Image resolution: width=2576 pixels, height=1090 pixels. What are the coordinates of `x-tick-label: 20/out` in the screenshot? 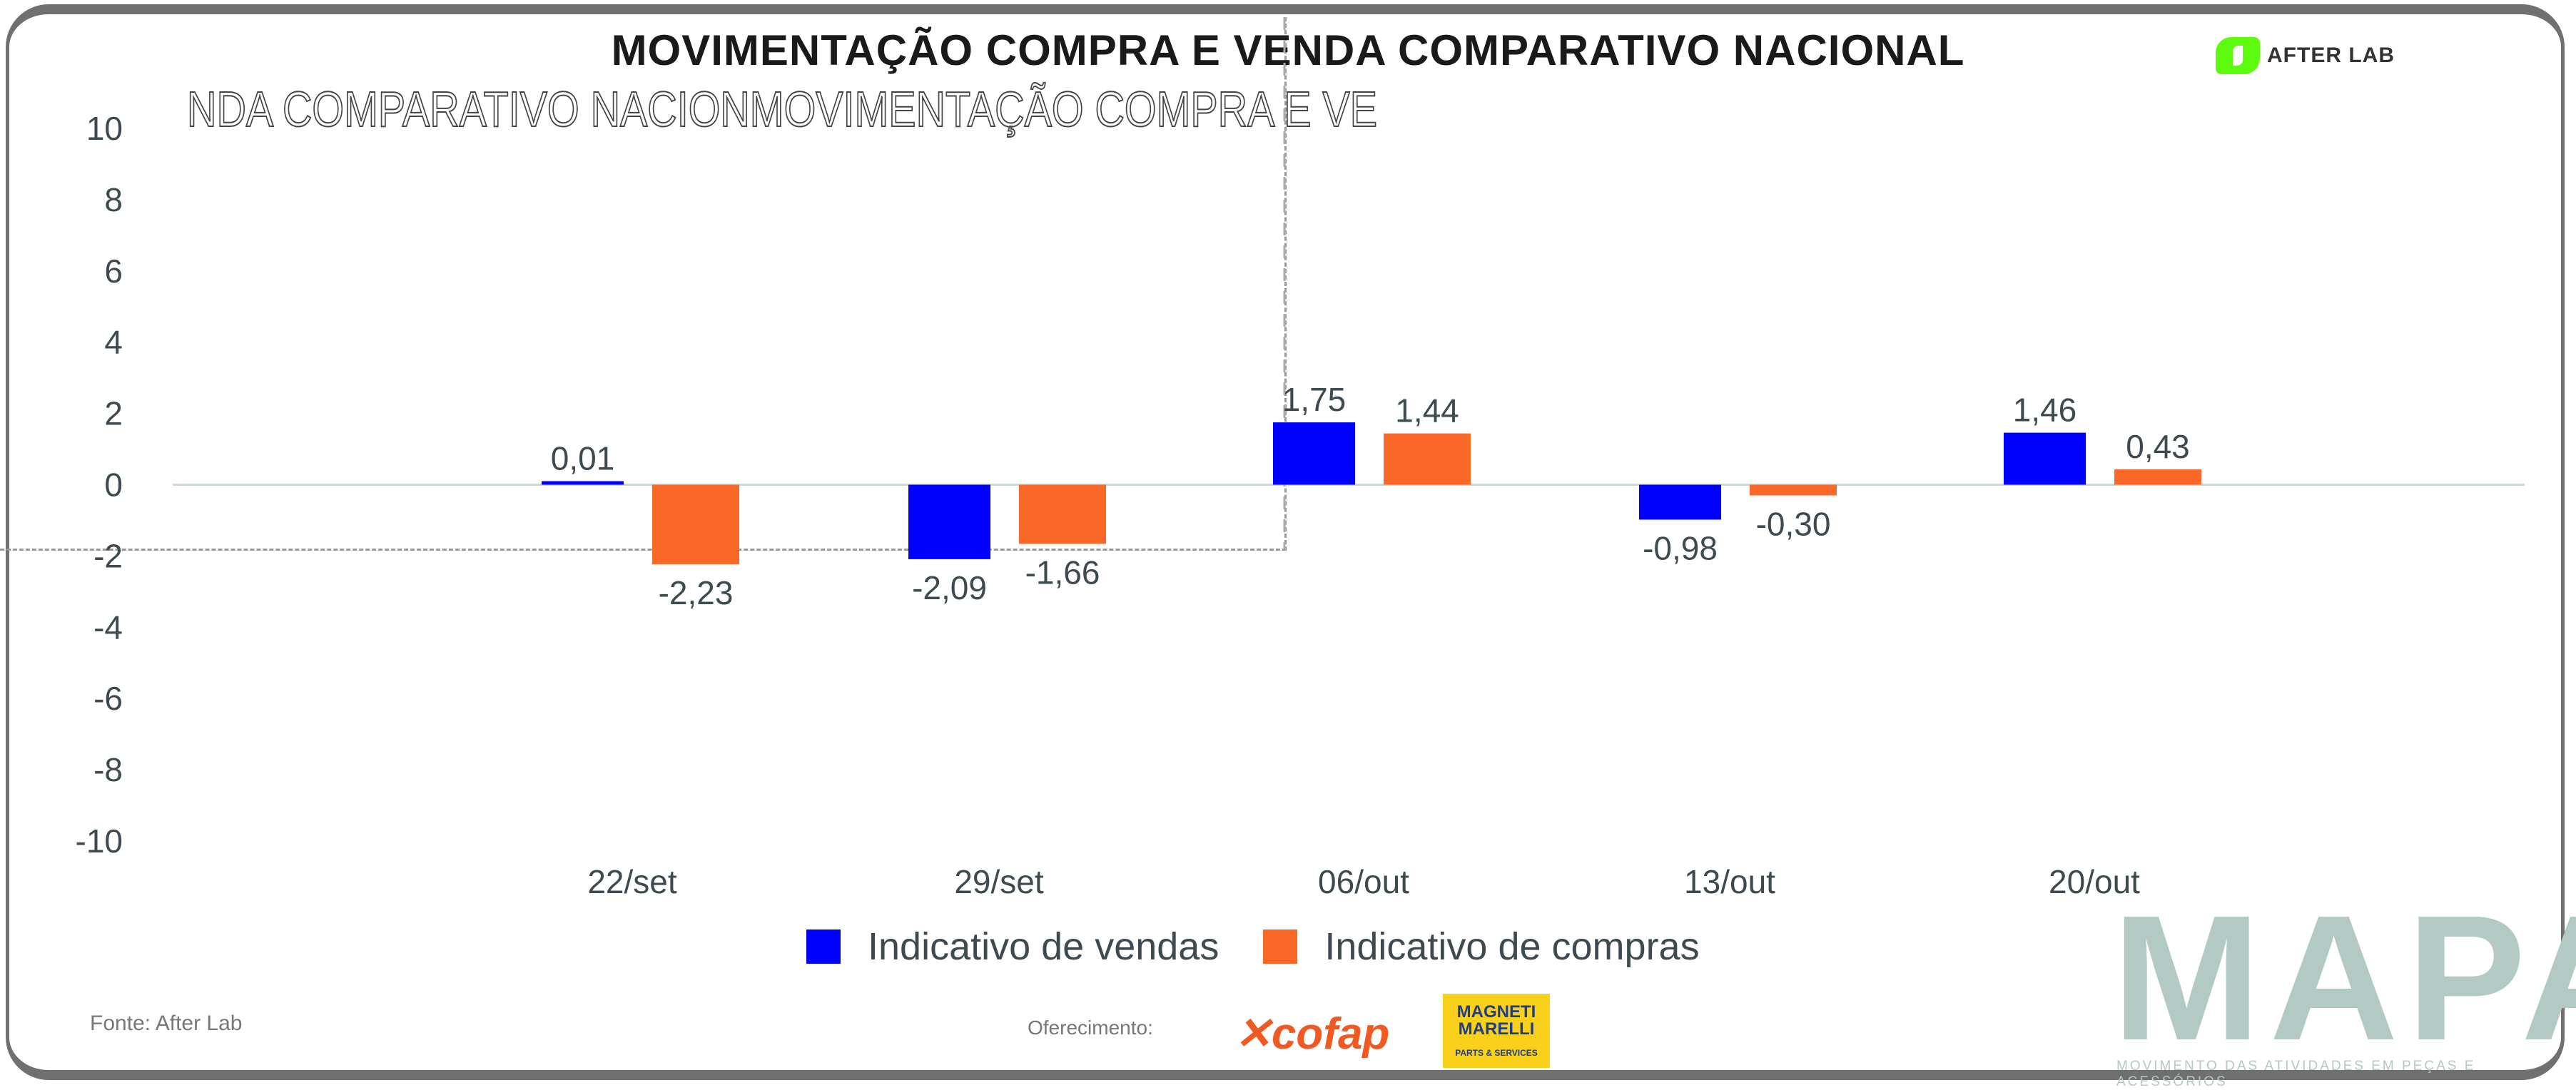 It's located at (2094, 881).